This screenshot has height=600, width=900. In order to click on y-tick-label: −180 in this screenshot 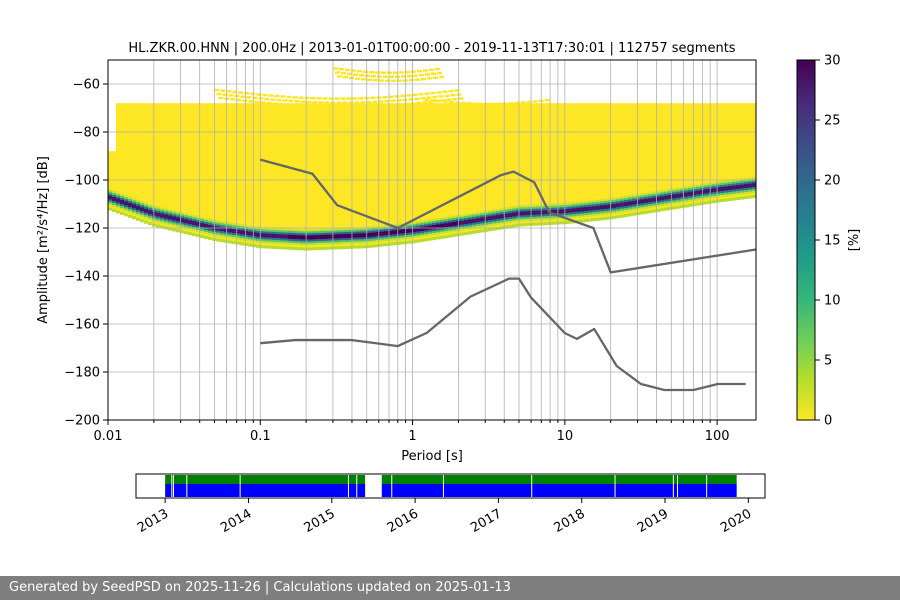, I will do `click(82, 373)`.